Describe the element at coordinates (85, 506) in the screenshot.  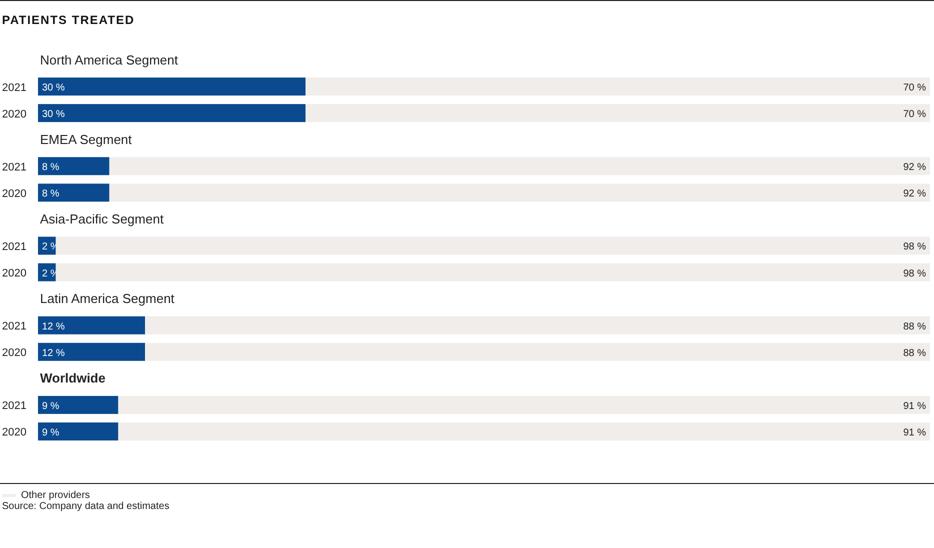
I see `source-note: Source: Company data and estimates` at that location.